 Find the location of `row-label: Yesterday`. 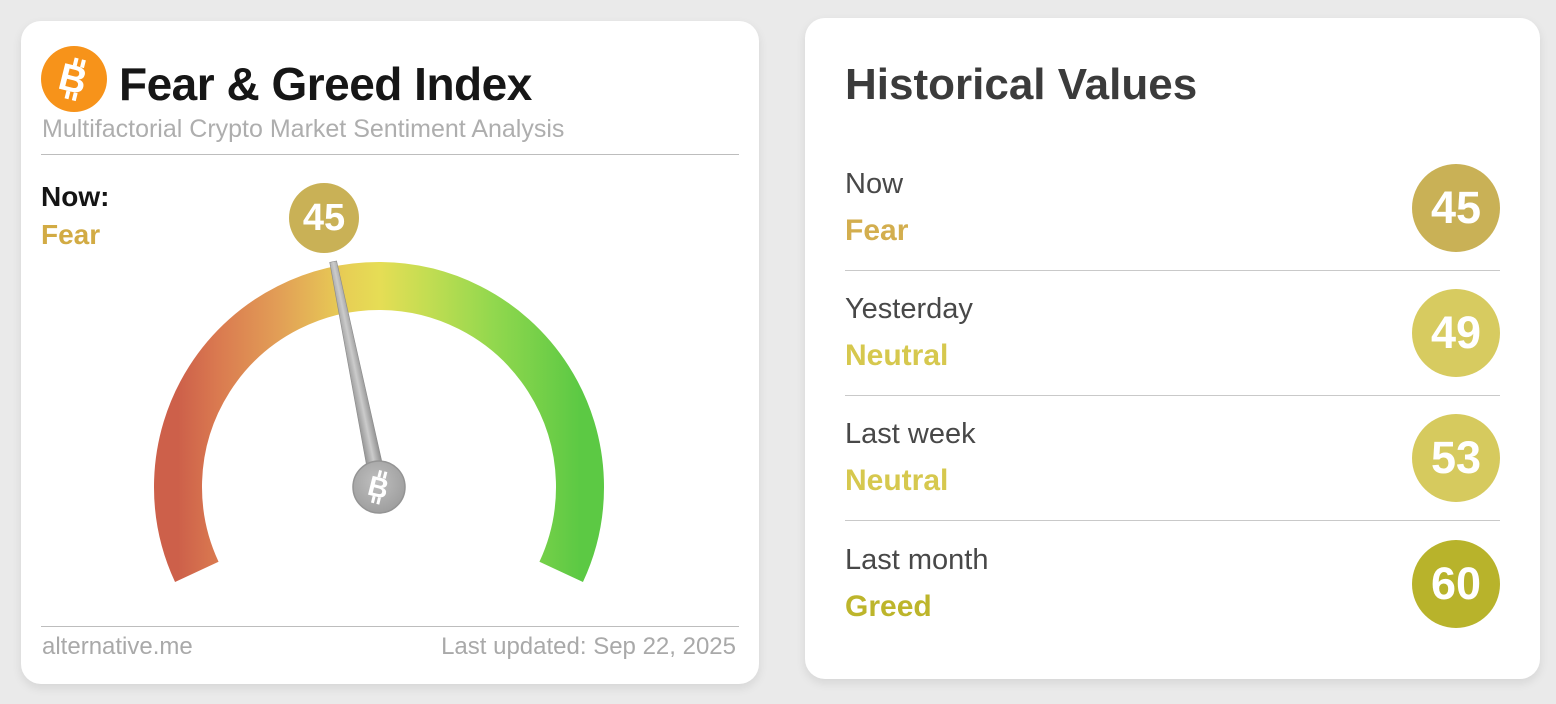

row-label: Yesterday is located at coordinates (909, 309).